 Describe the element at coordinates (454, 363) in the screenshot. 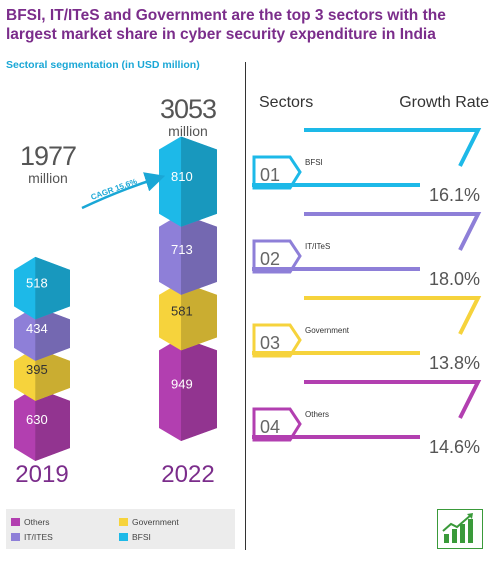

I see `sector-growth-rate: 13.8%` at that location.